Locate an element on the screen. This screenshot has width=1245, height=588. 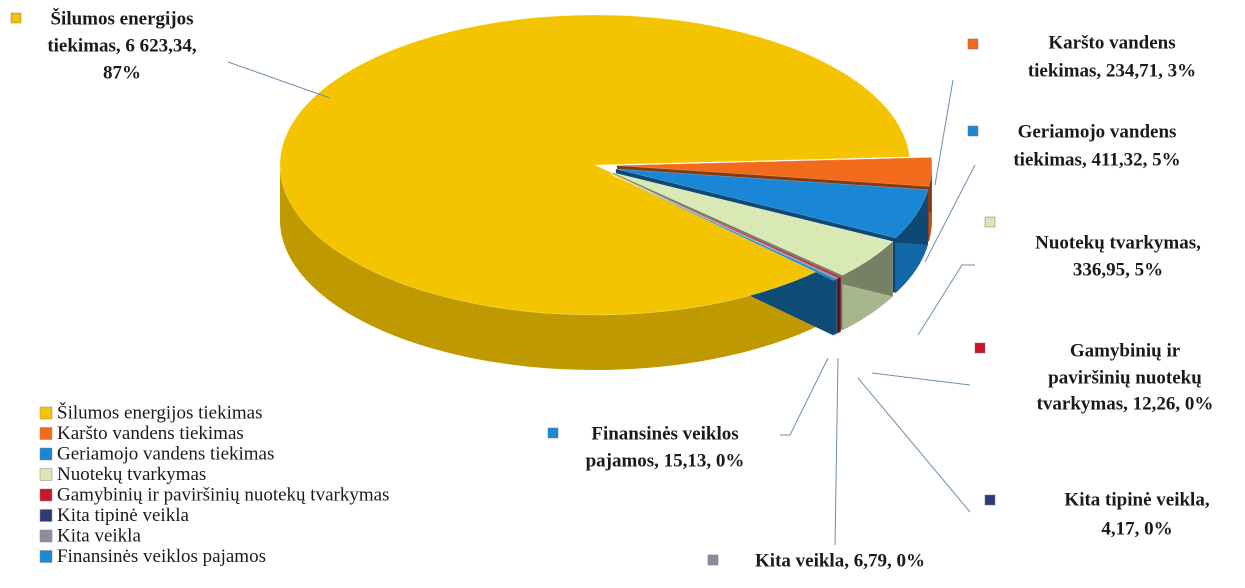
data-label: 336,95, 5% is located at coordinates (1118, 269).